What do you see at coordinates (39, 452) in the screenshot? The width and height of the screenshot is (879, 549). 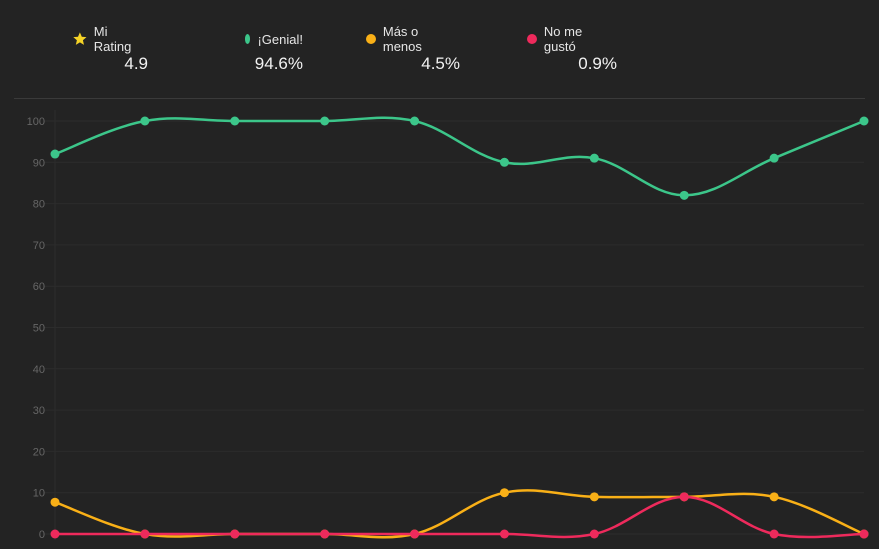 I see `y-tick-label: 20` at bounding box center [39, 452].